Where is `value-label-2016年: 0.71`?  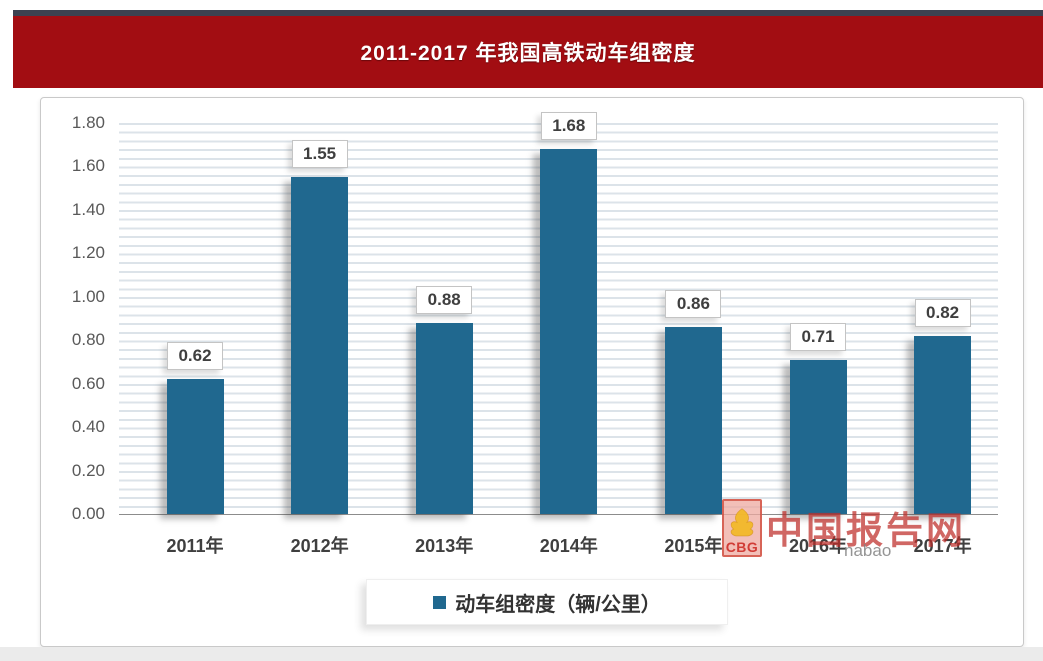 value-label-2016年: 0.71 is located at coordinates (818, 336).